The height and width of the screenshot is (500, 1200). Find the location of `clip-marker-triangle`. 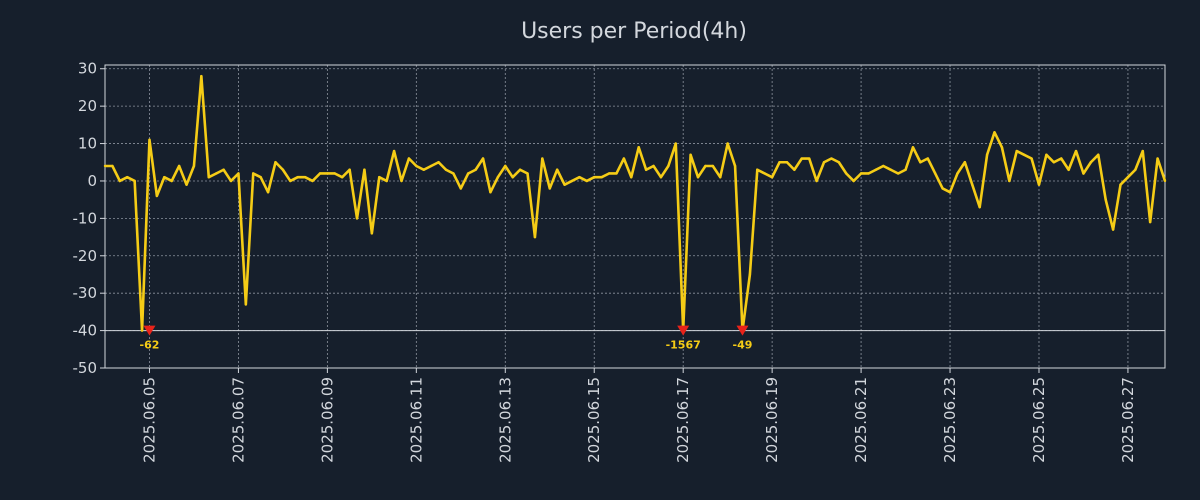

clip-marker-triangle is located at coordinates (149, 330).